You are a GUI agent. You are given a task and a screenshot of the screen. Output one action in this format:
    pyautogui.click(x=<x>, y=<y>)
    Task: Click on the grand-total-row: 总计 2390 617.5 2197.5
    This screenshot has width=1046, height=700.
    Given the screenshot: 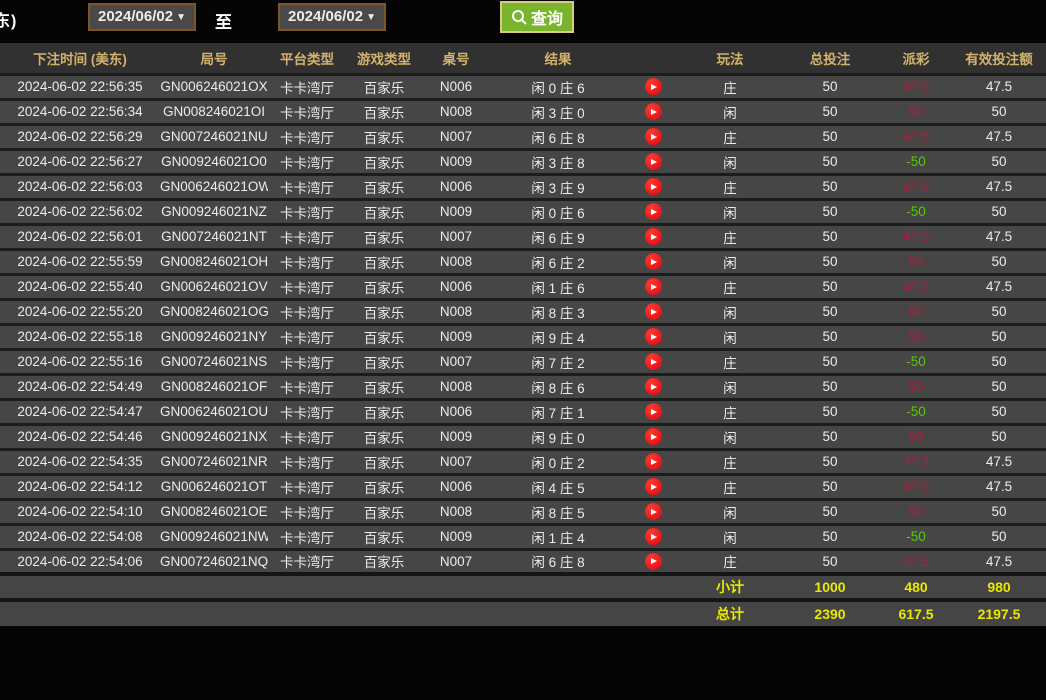 What is the action you would take?
    pyautogui.click(x=523, y=613)
    